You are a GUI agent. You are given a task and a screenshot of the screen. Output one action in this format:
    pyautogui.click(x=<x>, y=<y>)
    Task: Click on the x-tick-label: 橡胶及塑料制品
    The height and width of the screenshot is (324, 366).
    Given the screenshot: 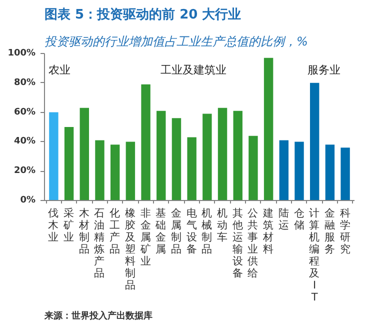 What is the action you would take?
    pyautogui.click(x=130, y=250)
    